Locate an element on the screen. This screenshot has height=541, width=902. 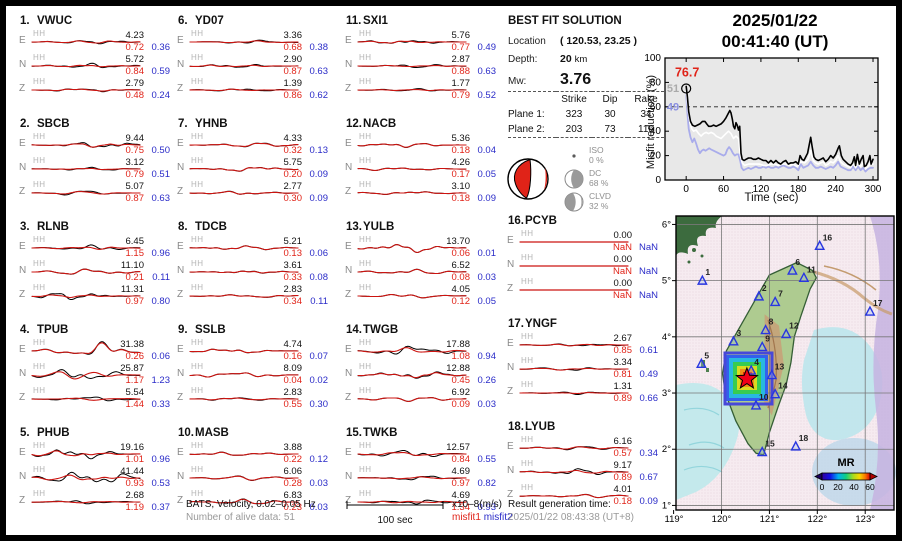
waveform-row-MASB-E: E HH 3.88 0.22 0.12 is located at coordinates (252, 453).